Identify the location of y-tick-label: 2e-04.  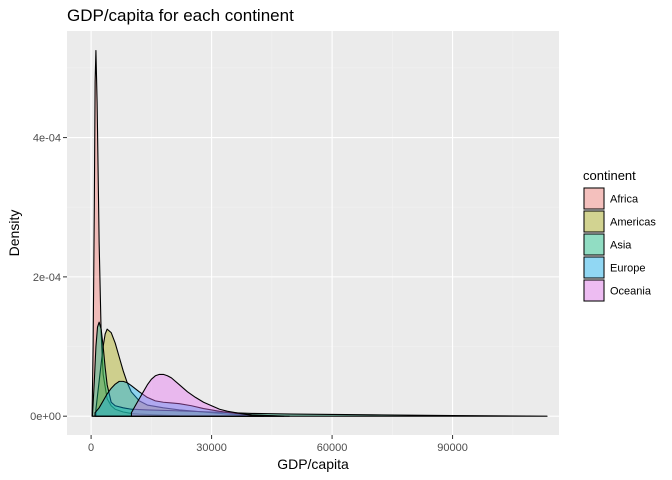
(47, 278).